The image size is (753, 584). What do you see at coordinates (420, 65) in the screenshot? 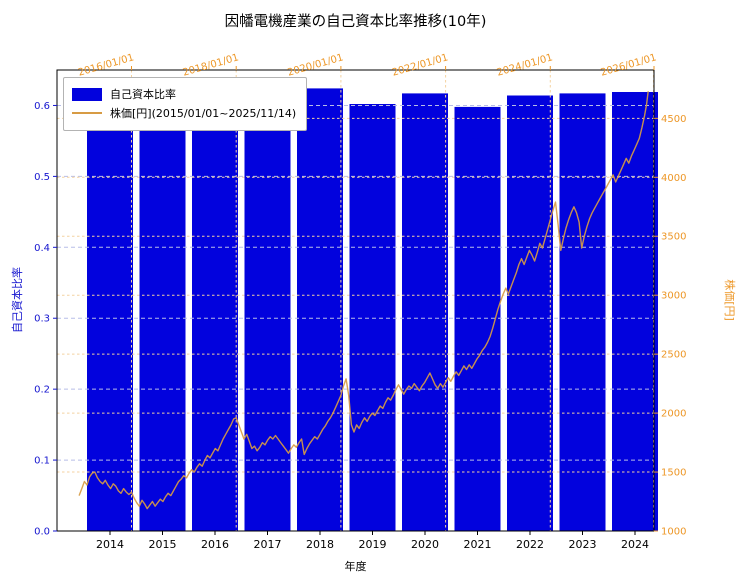
I see `svg-text: 2022/01/01` at bounding box center [420, 65].